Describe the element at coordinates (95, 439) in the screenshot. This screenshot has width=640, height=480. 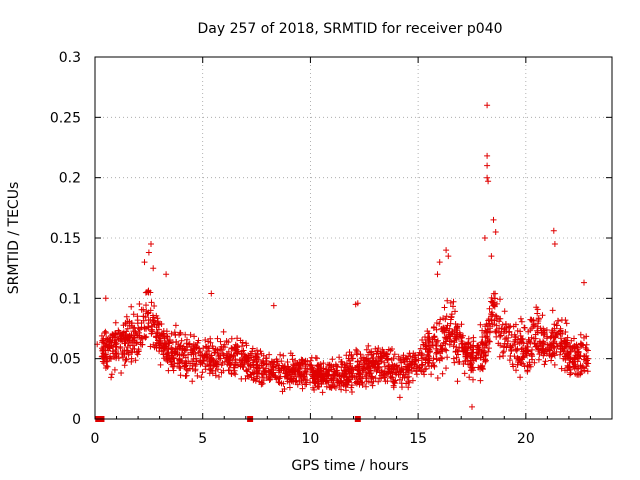
I see `x-tick-label: 0` at that location.